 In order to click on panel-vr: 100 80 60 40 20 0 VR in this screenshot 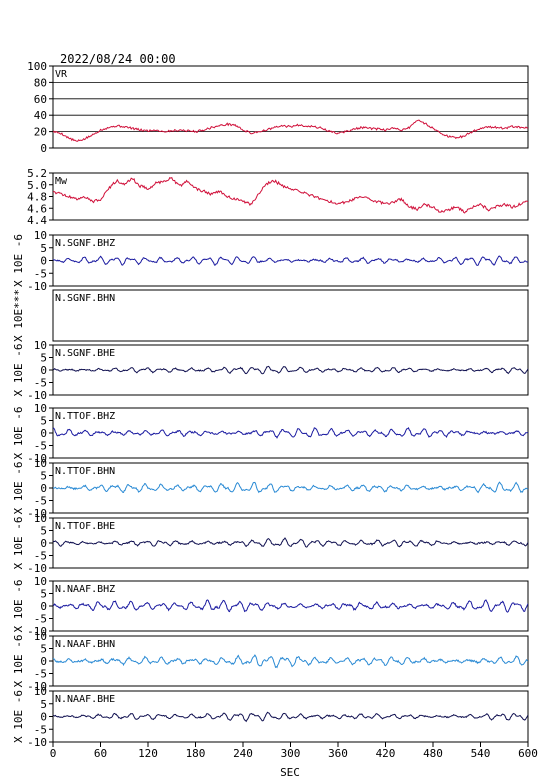, I will do `click(278, 107)`.